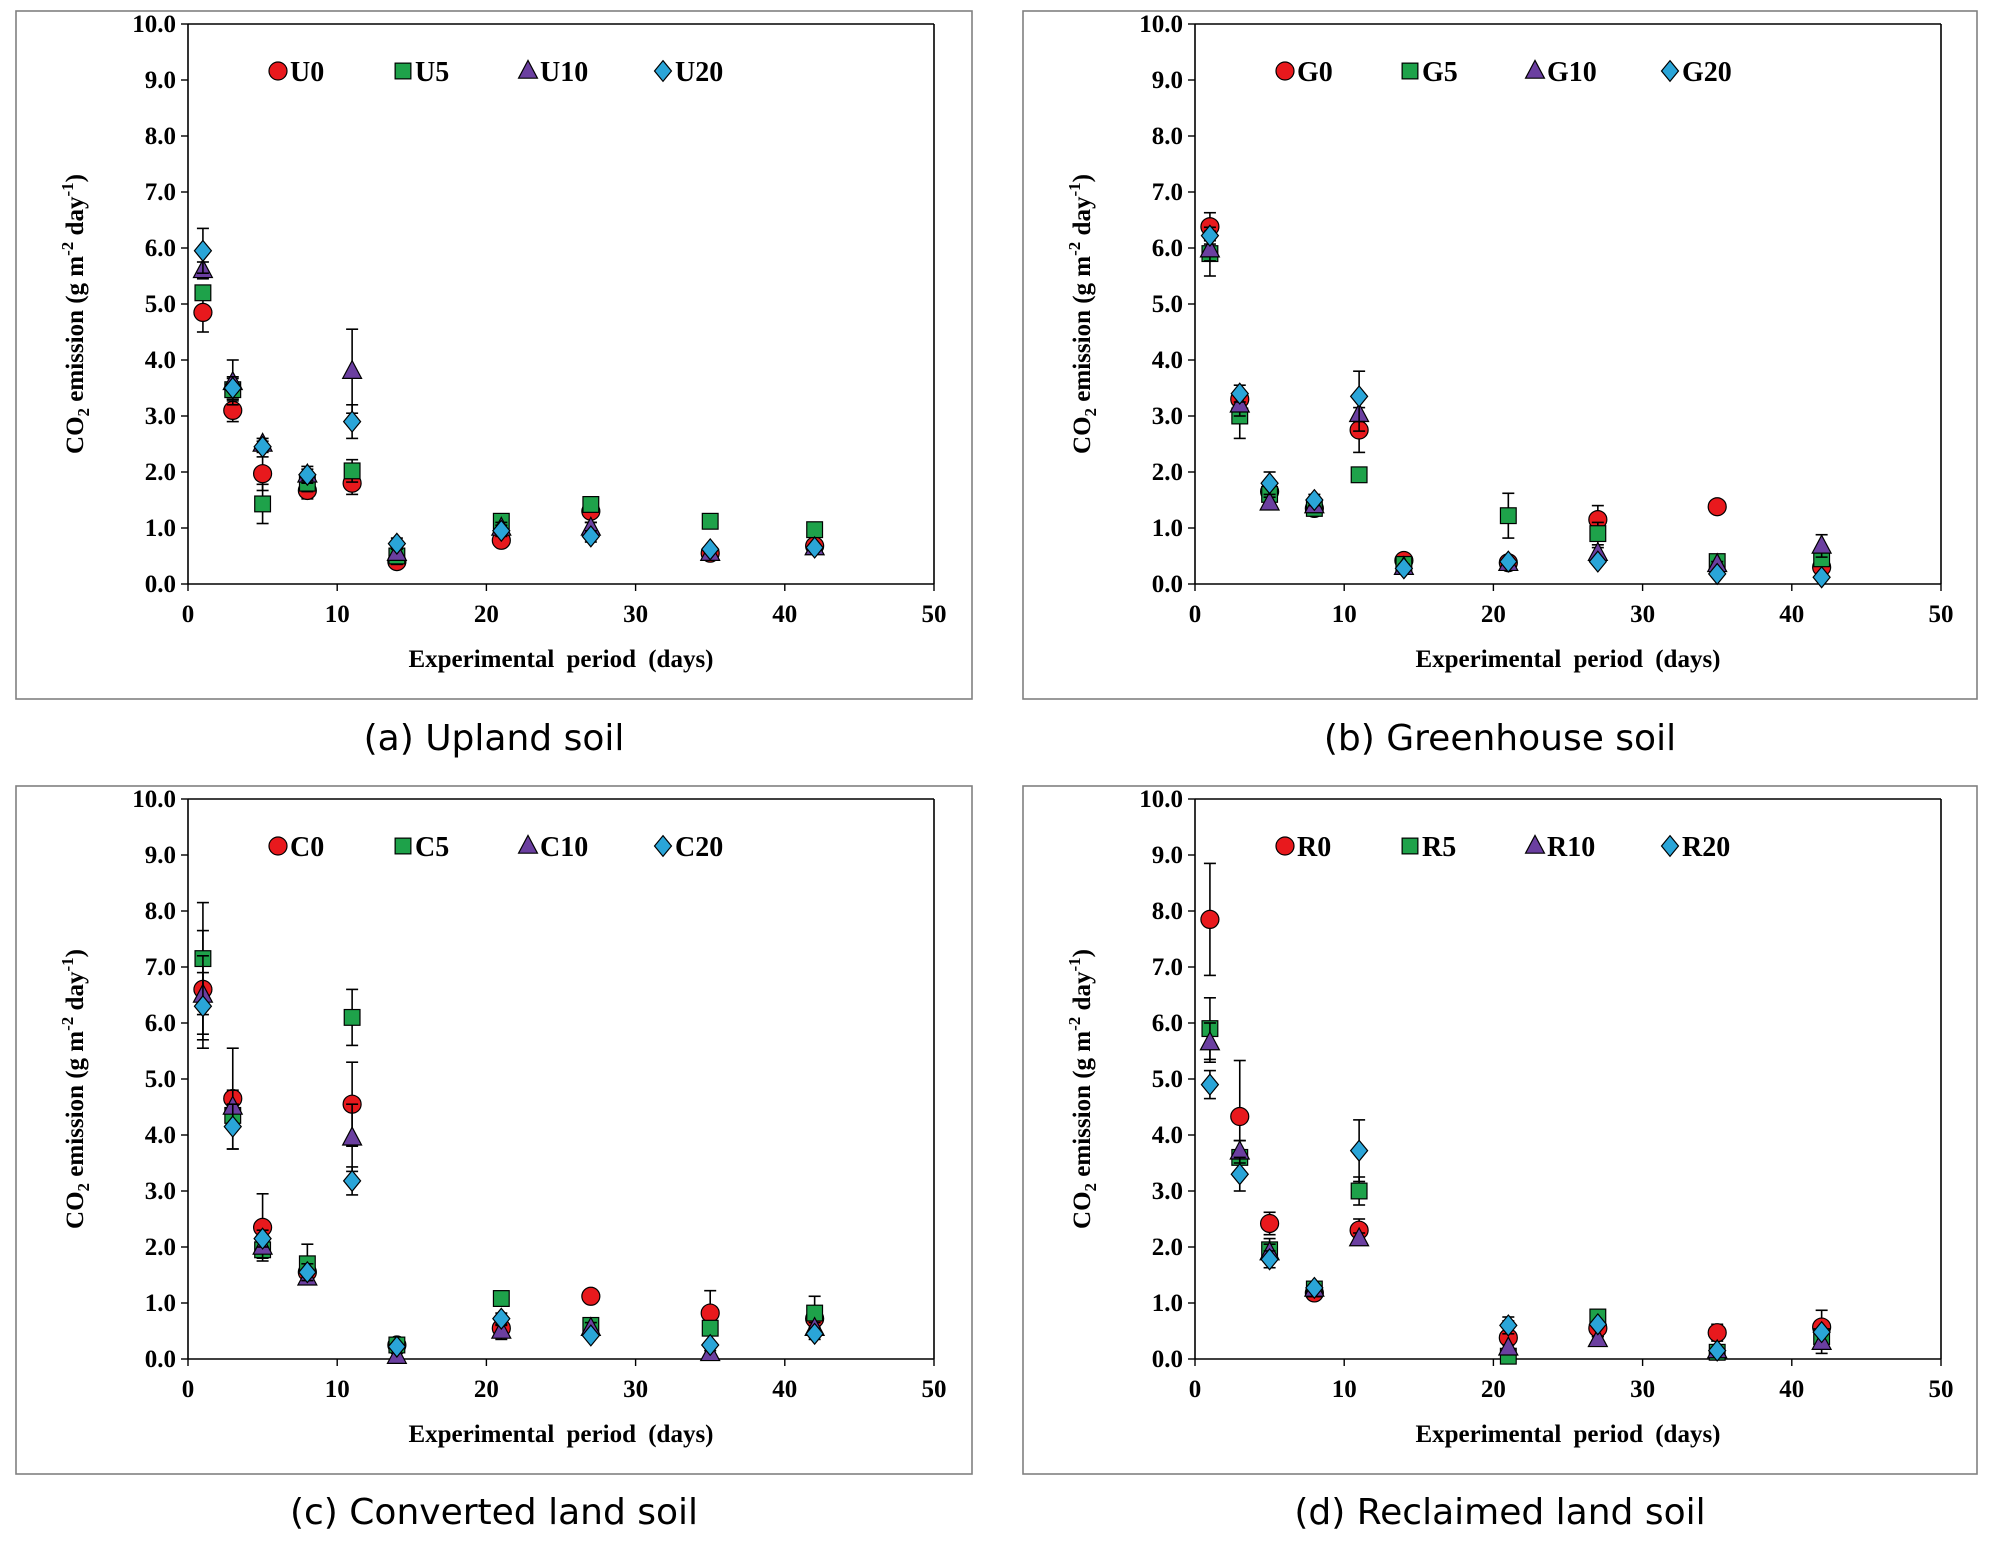 This screenshot has width=1991, height=1547. I want to click on y-tick-label: 3.0, so click(160, 416).